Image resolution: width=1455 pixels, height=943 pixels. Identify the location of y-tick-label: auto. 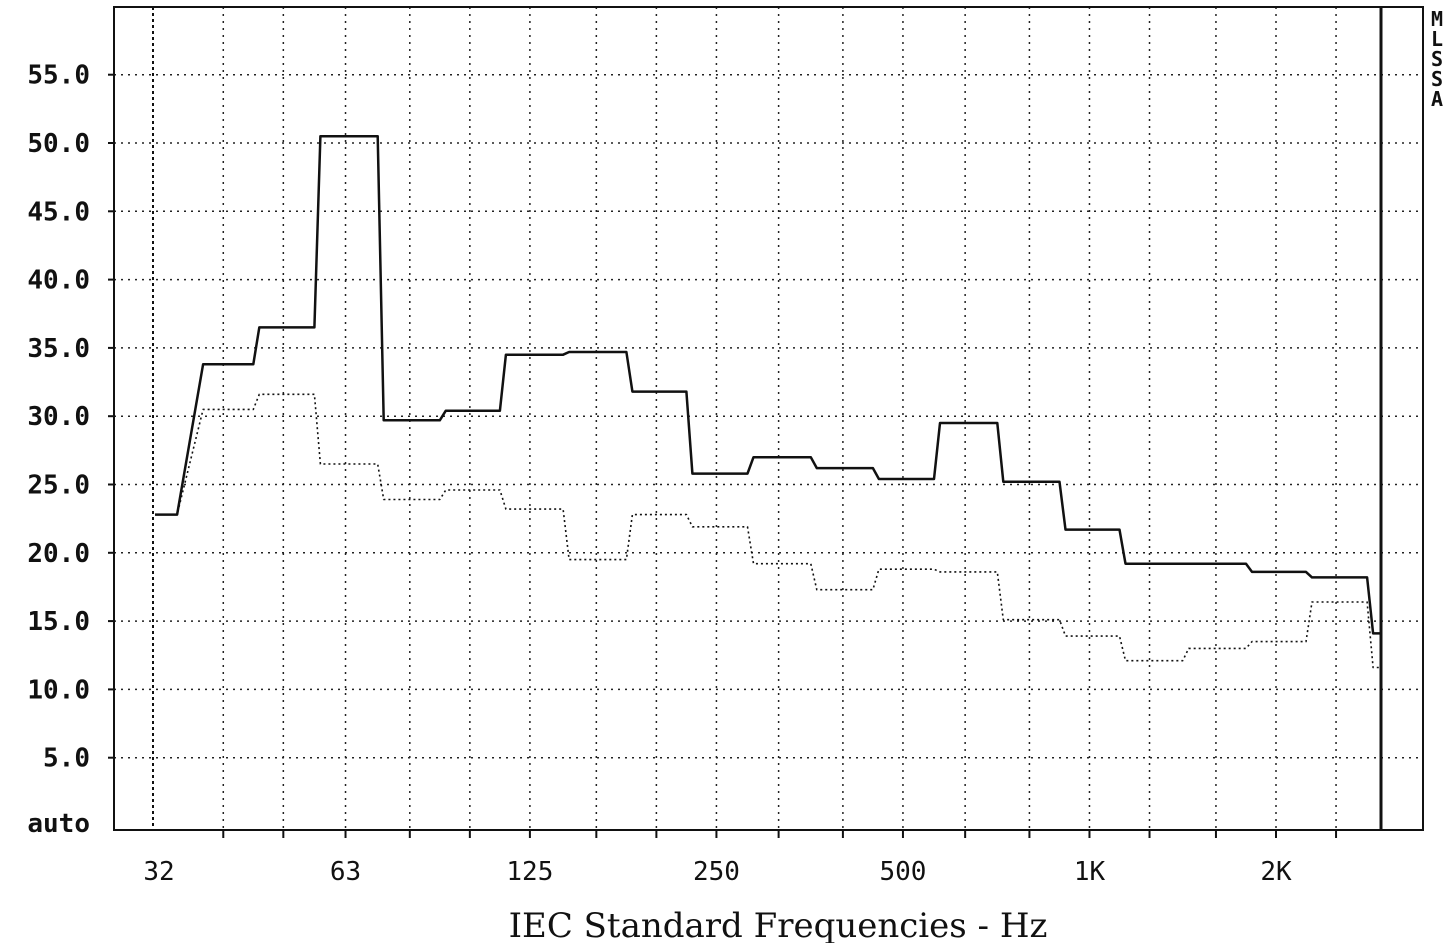
(58, 824).